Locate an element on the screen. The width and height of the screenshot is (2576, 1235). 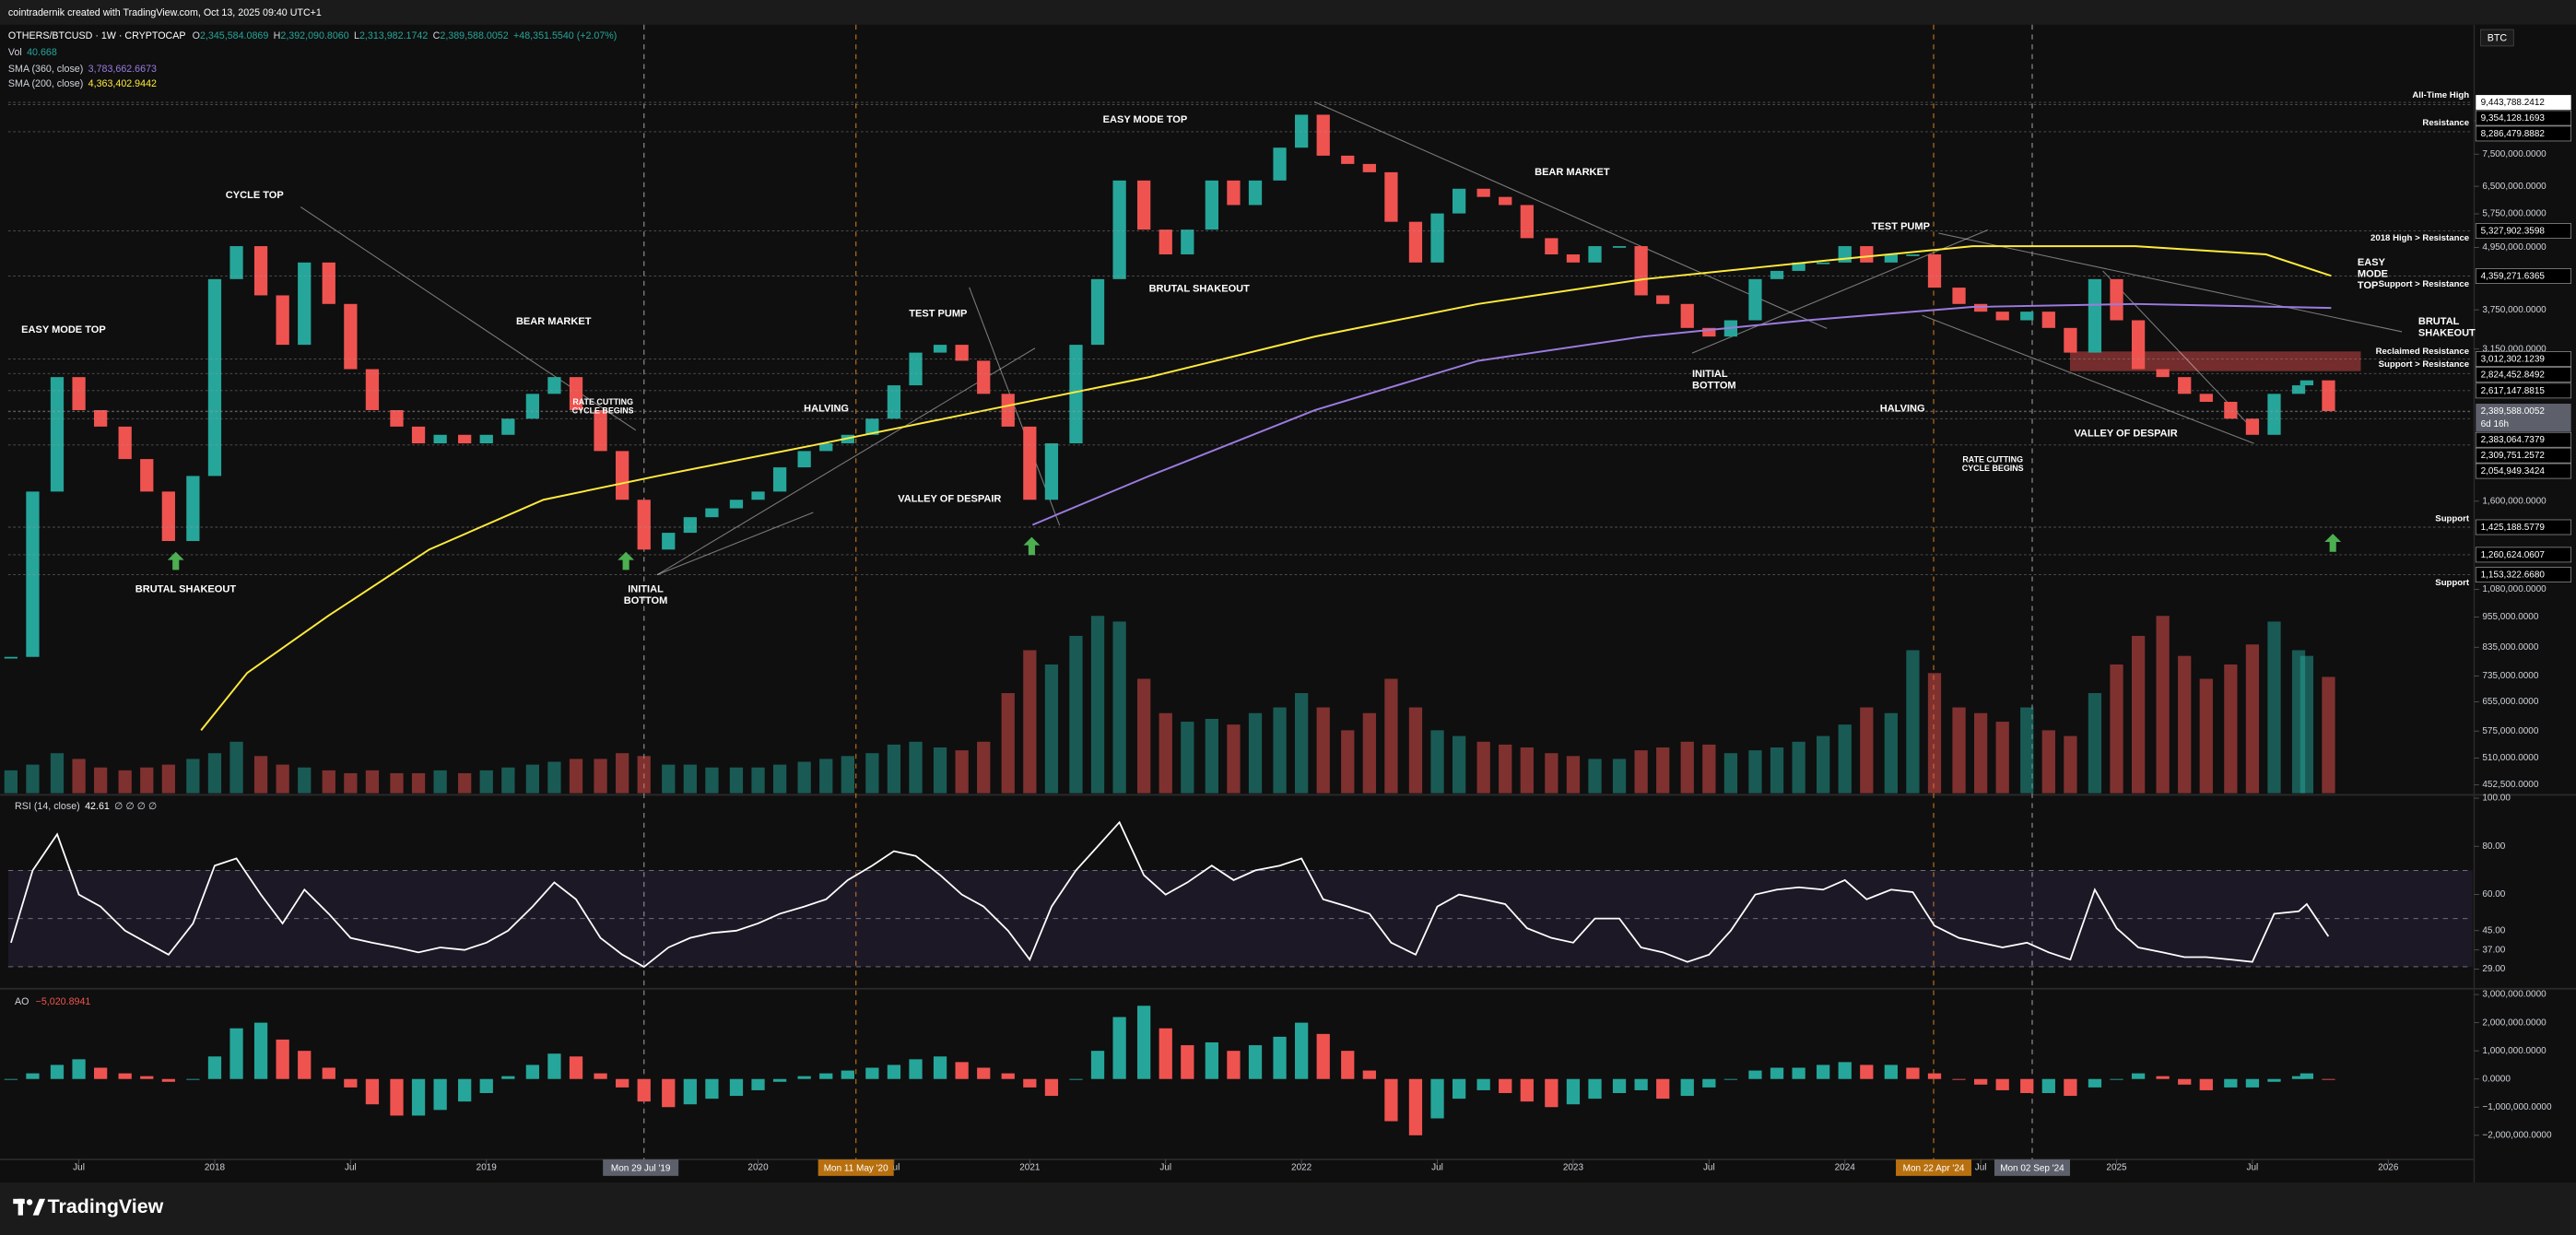
y-tick-label: 7,500,000.0000 is located at coordinates (2514, 154).